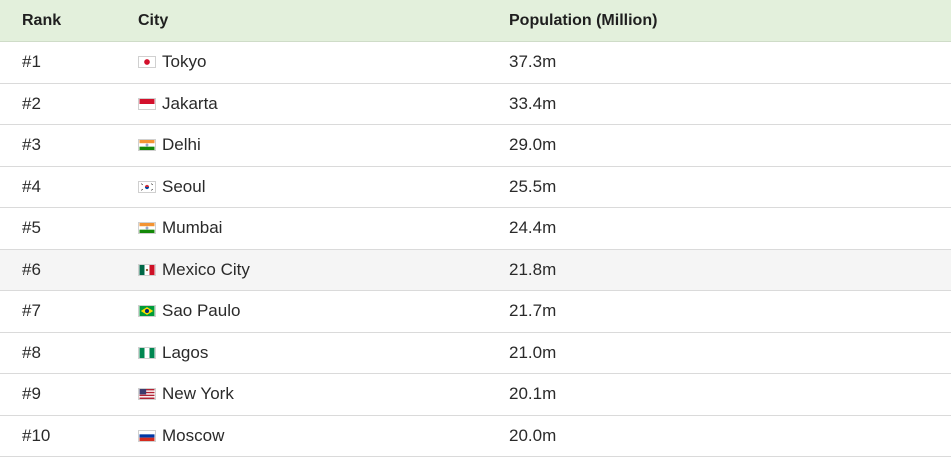 This screenshot has width=951, height=462. What do you see at coordinates (65, 436) in the screenshot?
I see `rank-cell: #10` at bounding box center [65, 436].